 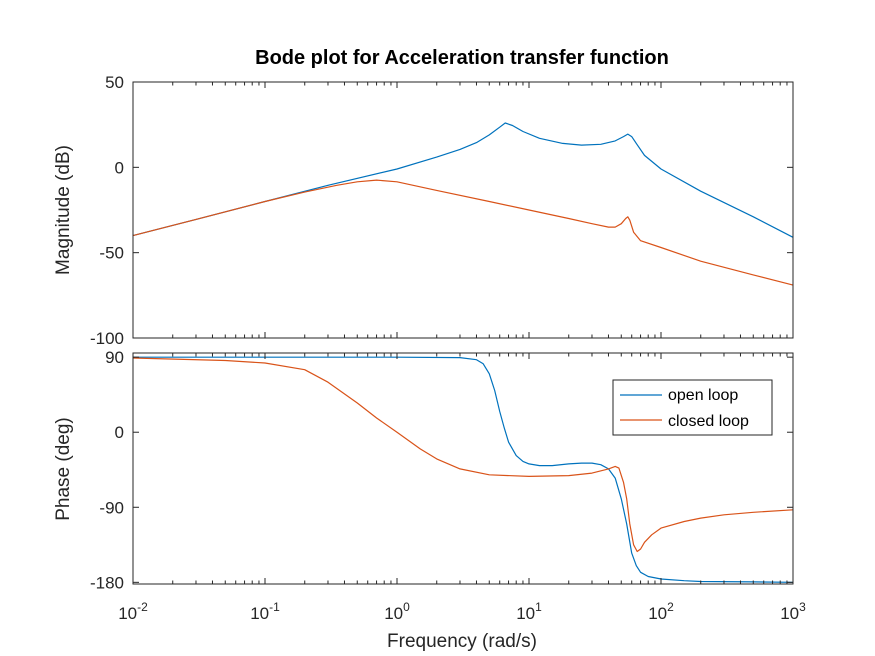 I want to click on magnitude-y-axis-label: Magnitude (dB), so click(x=63, y=210).